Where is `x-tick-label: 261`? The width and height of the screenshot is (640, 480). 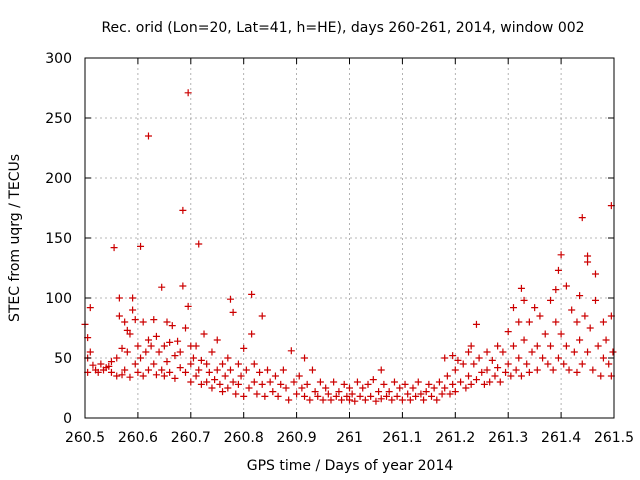
x-tick-label: 261 is located at coordinates (349, 438).